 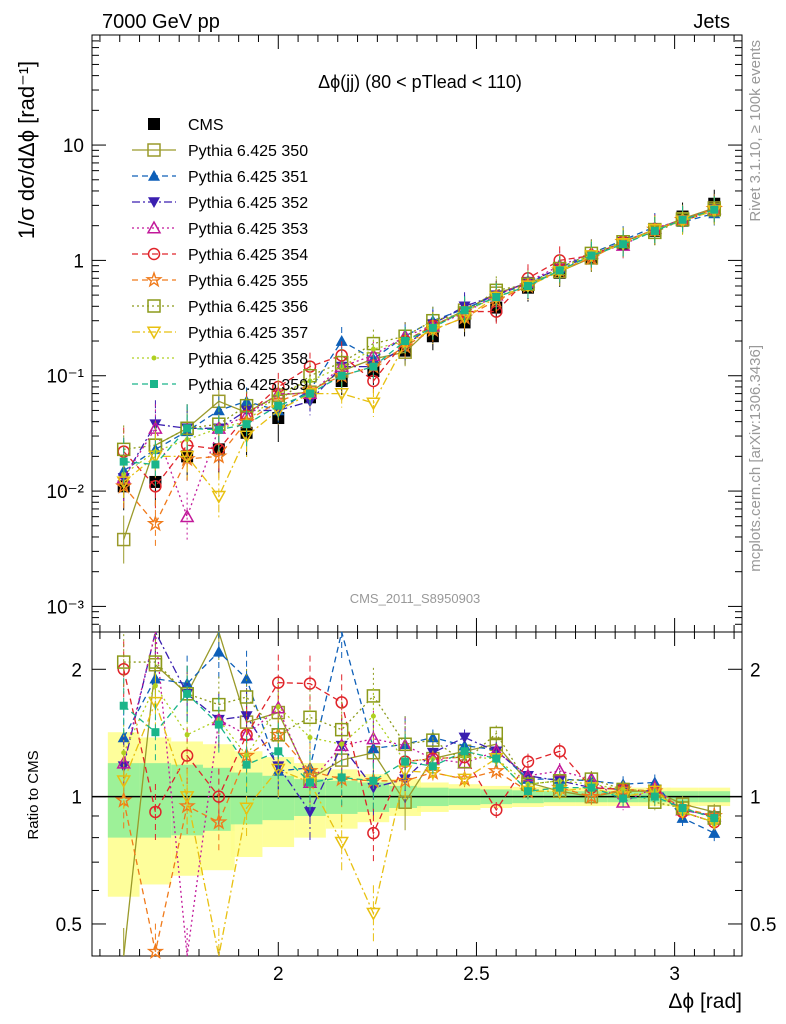 I want to click on y-tick-label: 10⁻², so click(x=66, y=492).